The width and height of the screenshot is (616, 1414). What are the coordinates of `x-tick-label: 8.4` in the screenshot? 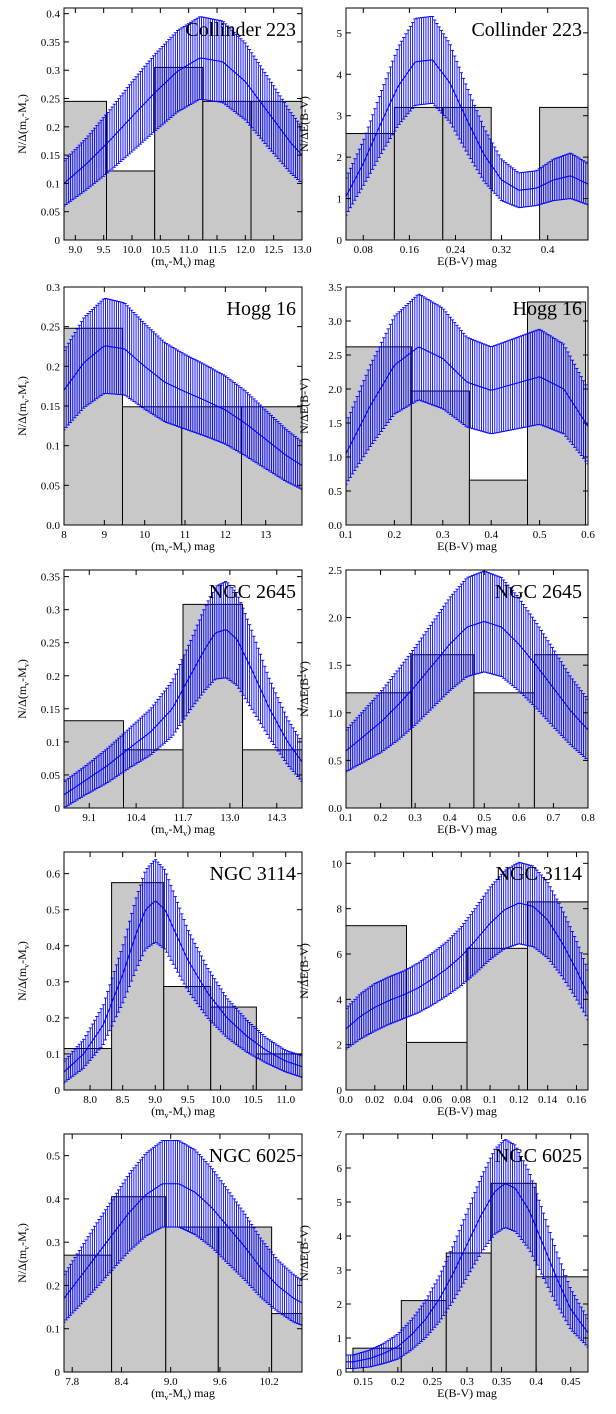 It's located at (122, 1382).